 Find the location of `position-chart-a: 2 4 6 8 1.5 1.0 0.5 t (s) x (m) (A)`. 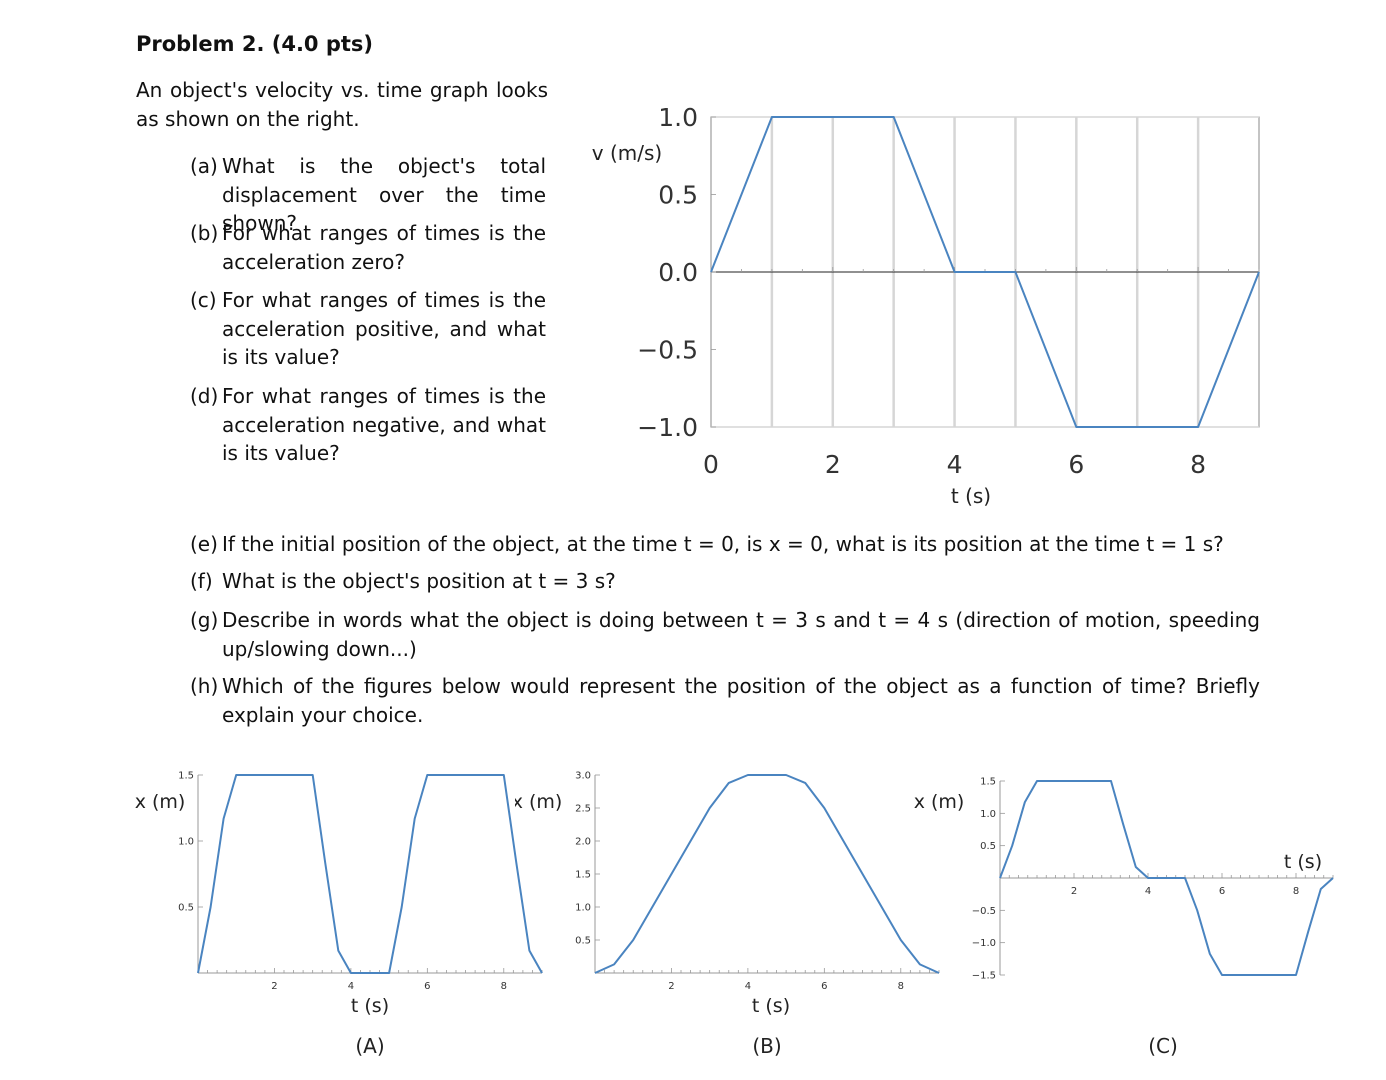

position-chart-a: 2 4 6 8 1.5 1.0 0.5 t (s) x (m) (A) is located at coordinates (339, 914).